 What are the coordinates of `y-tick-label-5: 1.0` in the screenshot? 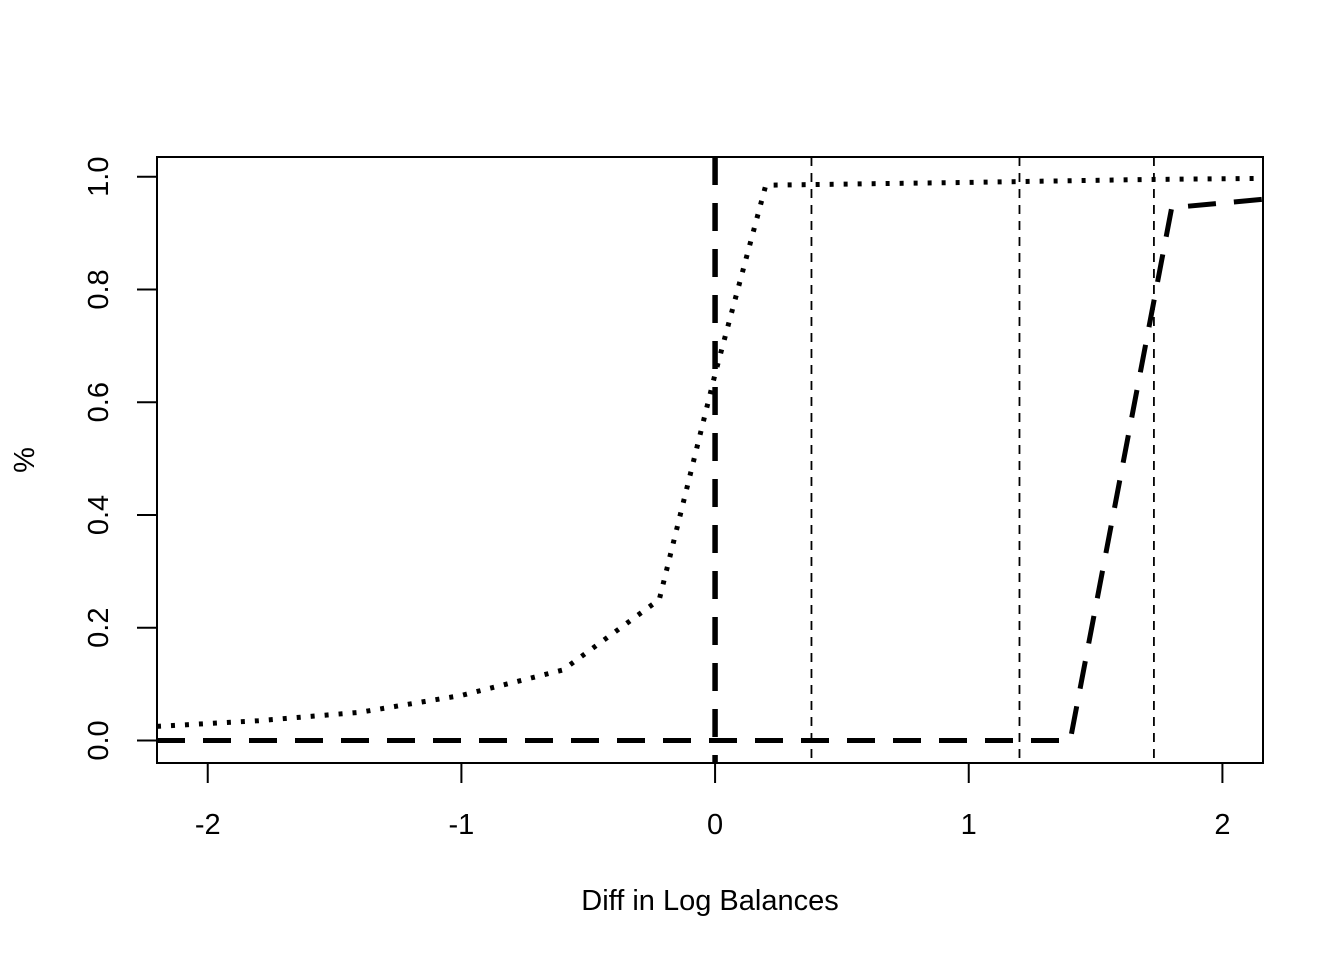 It's located at (99, 177).